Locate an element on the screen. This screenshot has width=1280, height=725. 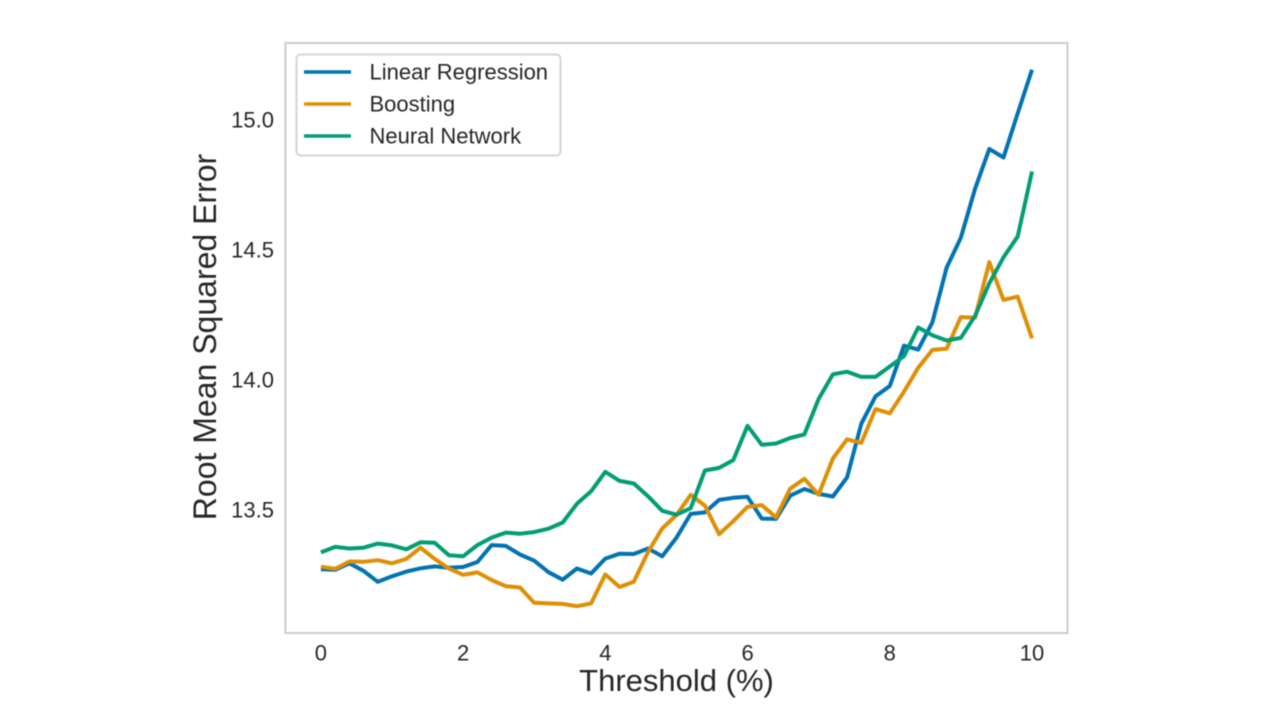
svg-text: 6 is located at coordinates (747, 653).